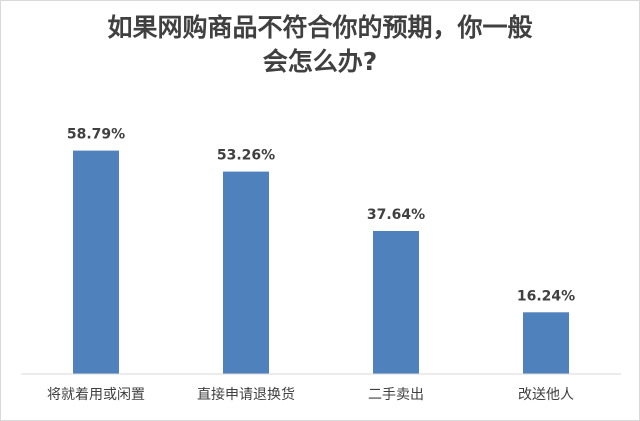 Image resolution: width=640 pixels, height=421 pixels. I want to click on chart-title-line-1: 如果网购商品不符合你的预期，你一般, so click(320, 27).